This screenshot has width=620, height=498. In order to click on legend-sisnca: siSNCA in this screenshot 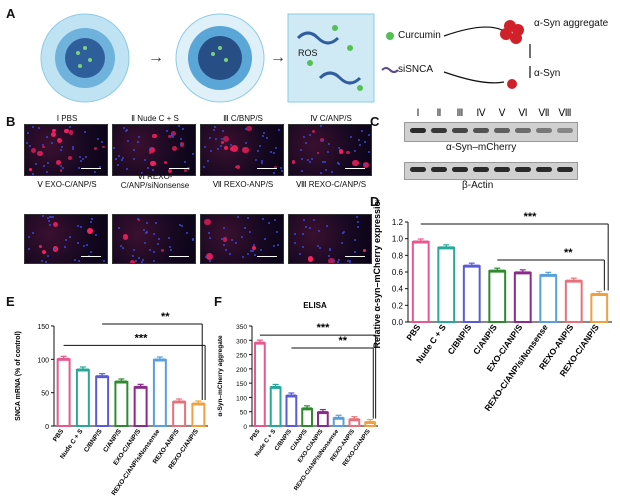, I will do `click(416, 69)`.